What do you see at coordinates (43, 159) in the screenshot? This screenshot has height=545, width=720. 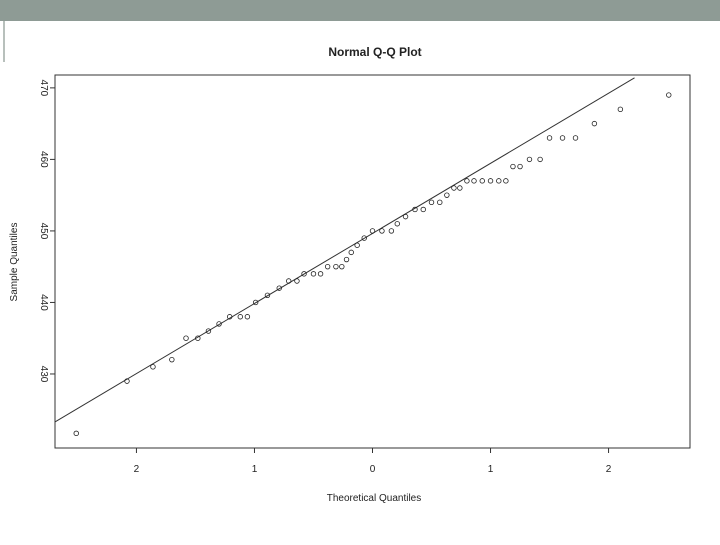 I see `y-tick-label: 460` at bounding box center [43, 159].